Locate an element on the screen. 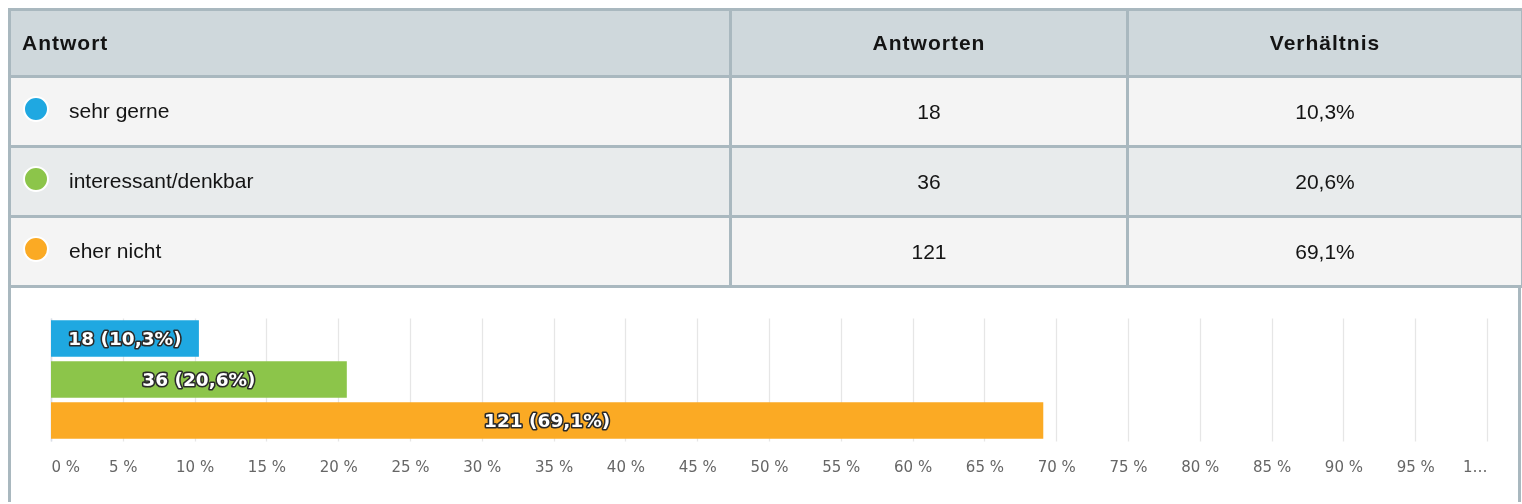 The image size is (1522, 504). series-label: Verhältnis is located at coordinates (1324, 43).